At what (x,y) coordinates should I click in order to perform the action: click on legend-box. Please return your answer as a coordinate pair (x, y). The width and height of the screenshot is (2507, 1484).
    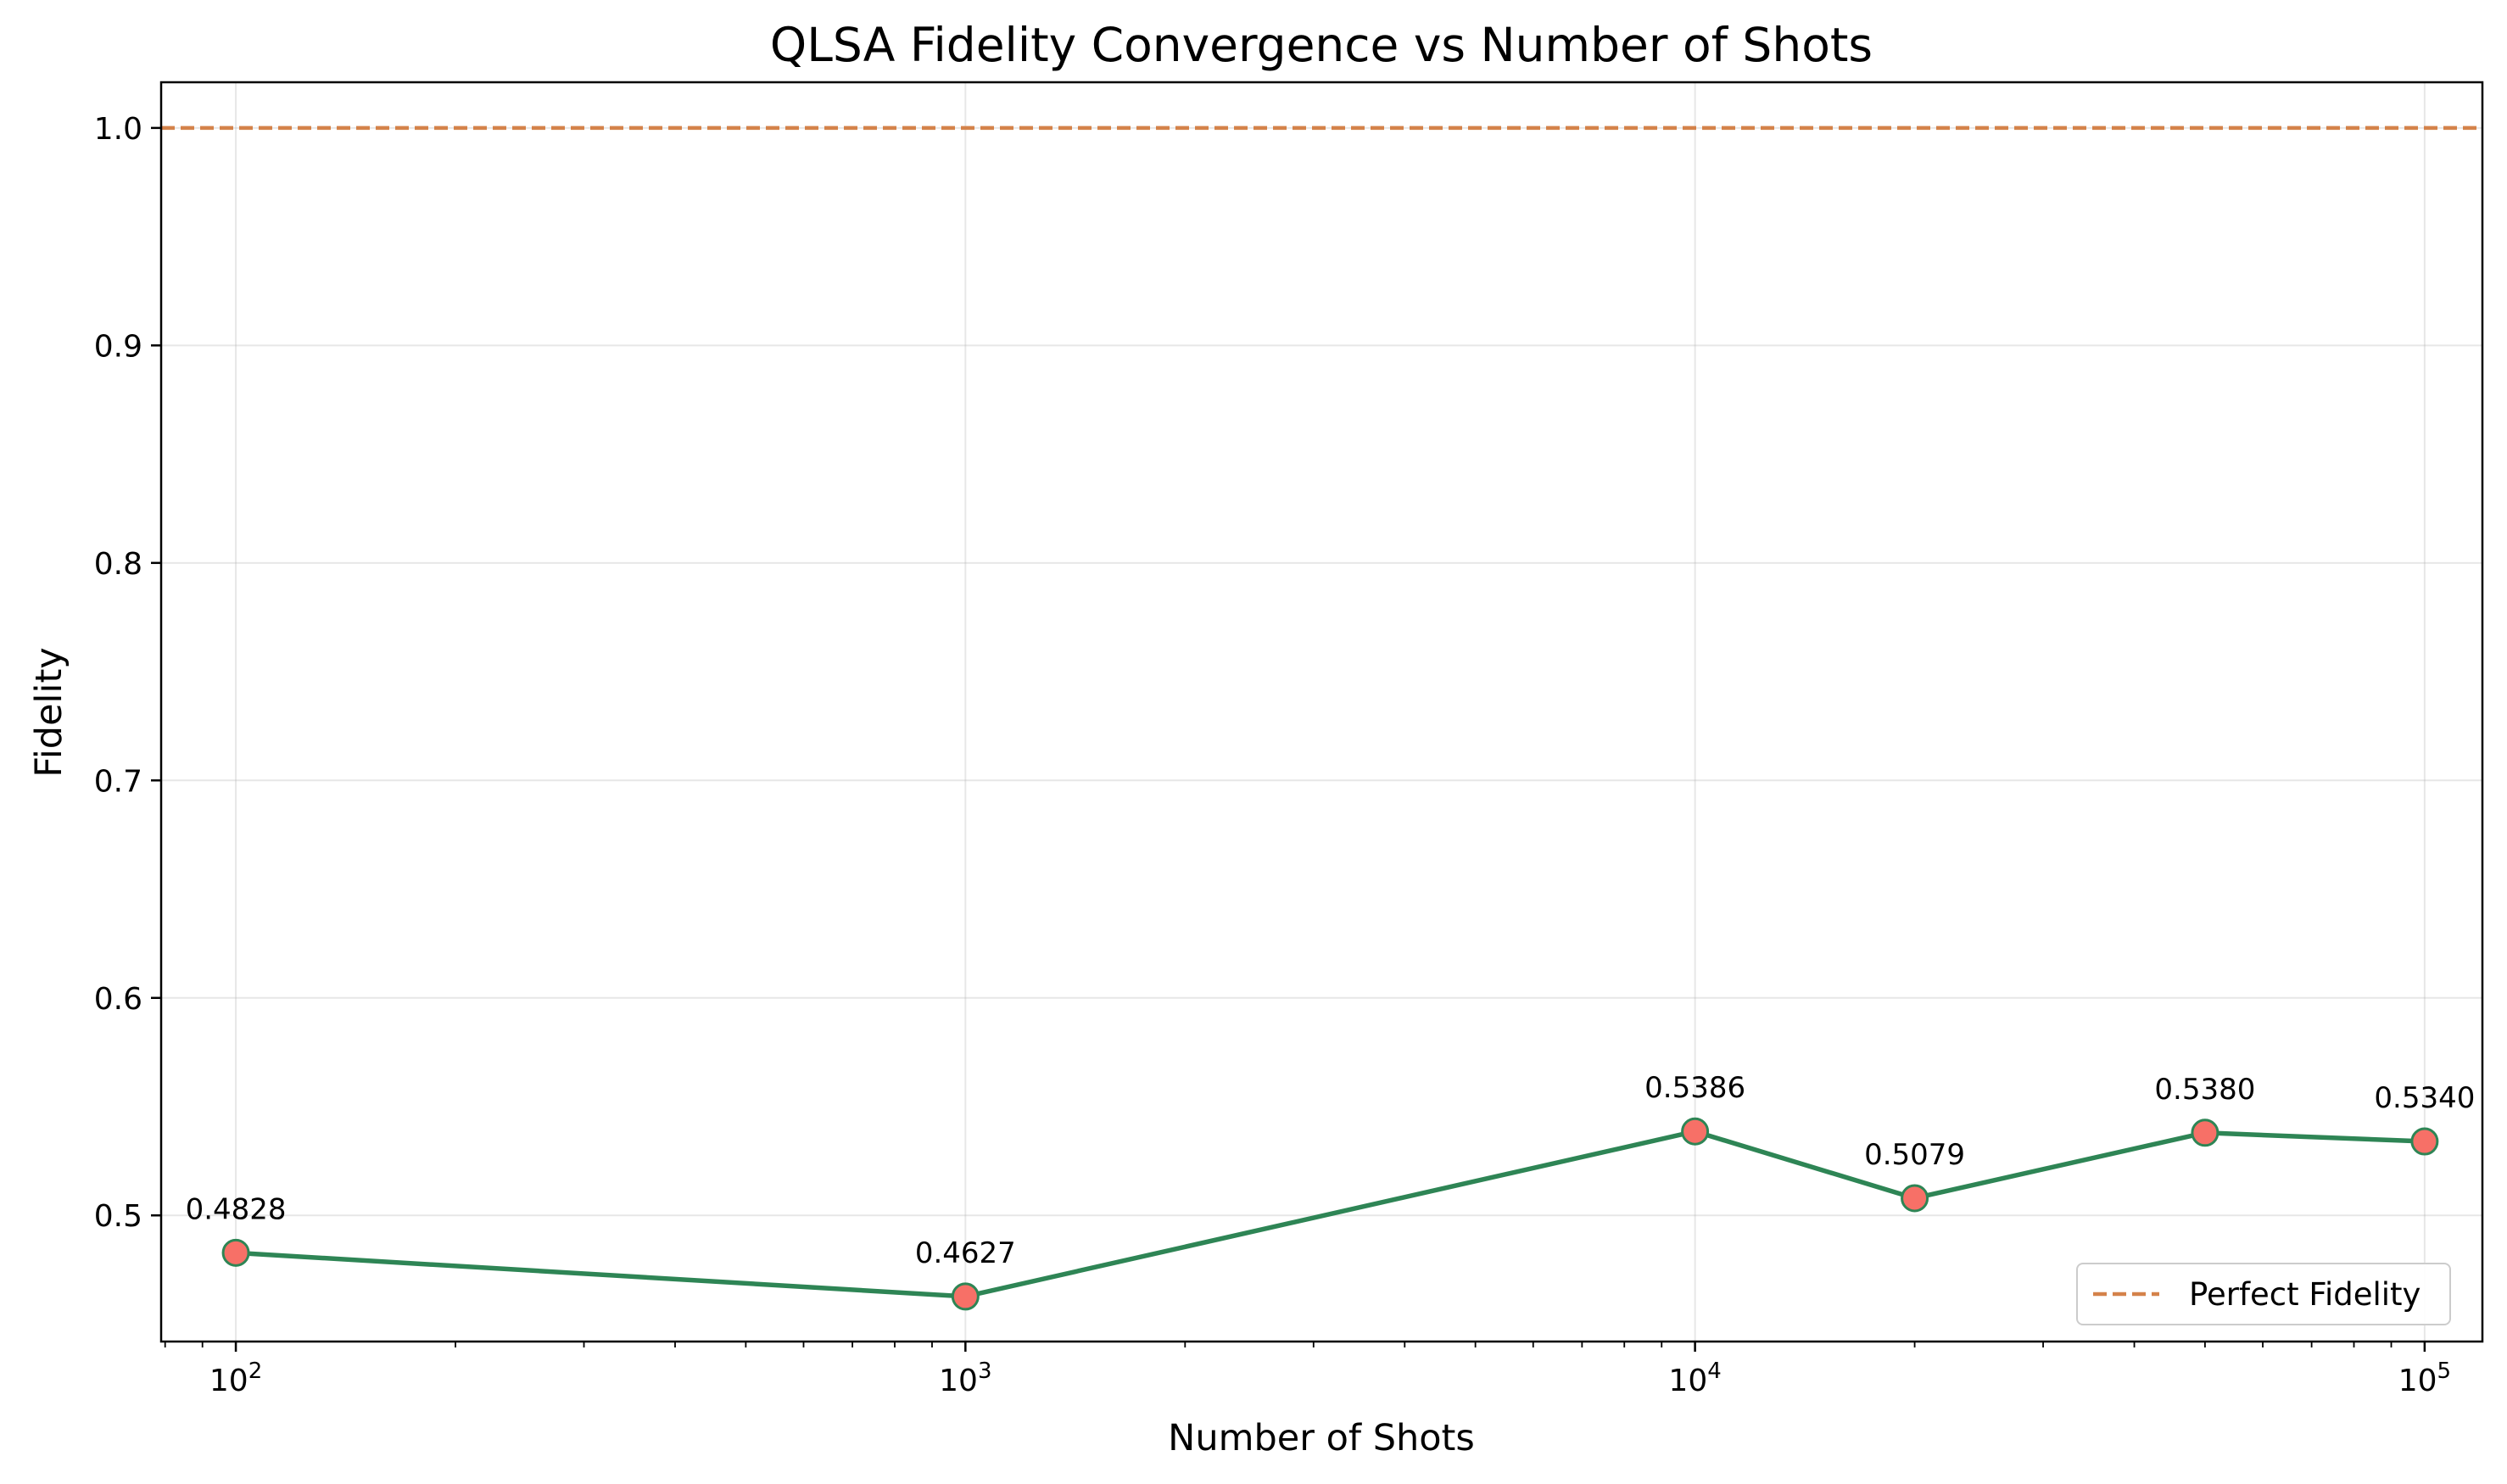
    Looking at the image, I should click on (2264, 1294).